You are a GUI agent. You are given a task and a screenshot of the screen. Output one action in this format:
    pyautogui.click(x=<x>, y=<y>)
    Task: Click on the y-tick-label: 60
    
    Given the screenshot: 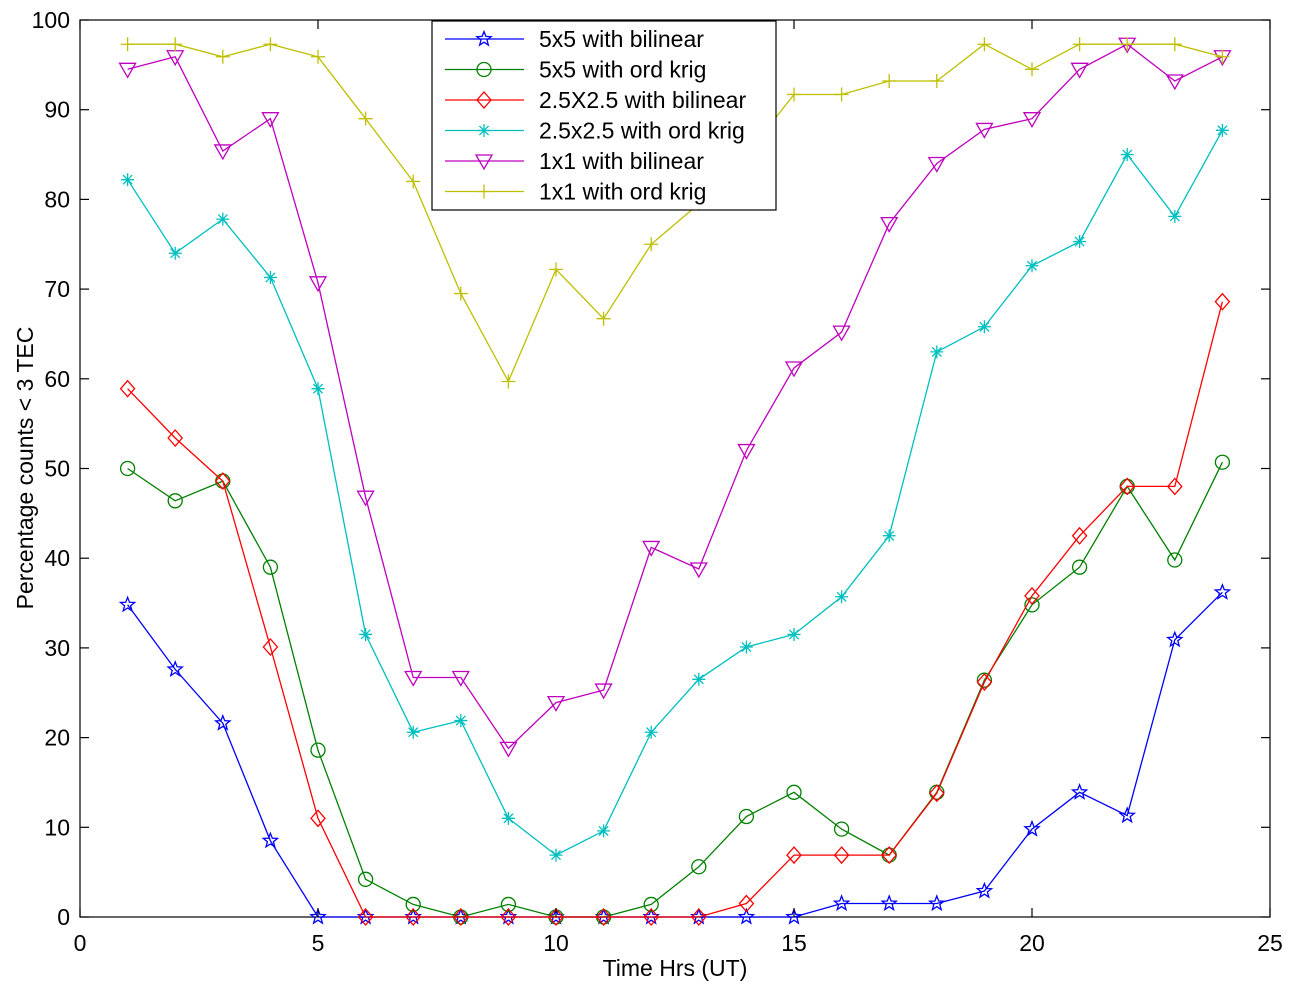 What is the action you would take?
    pyautogui.click(x=57, y=379)
    